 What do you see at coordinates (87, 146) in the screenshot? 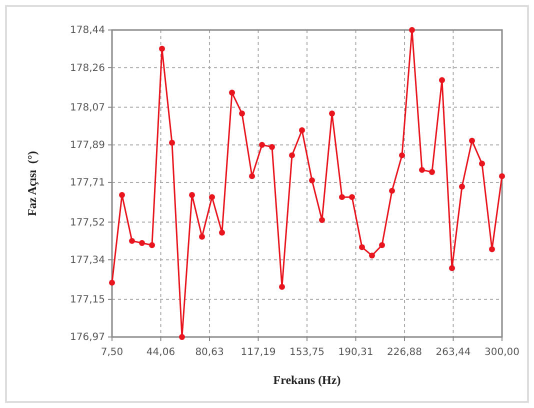
I see `y-tick-label: 177,89` at bounding box center [87, 146].